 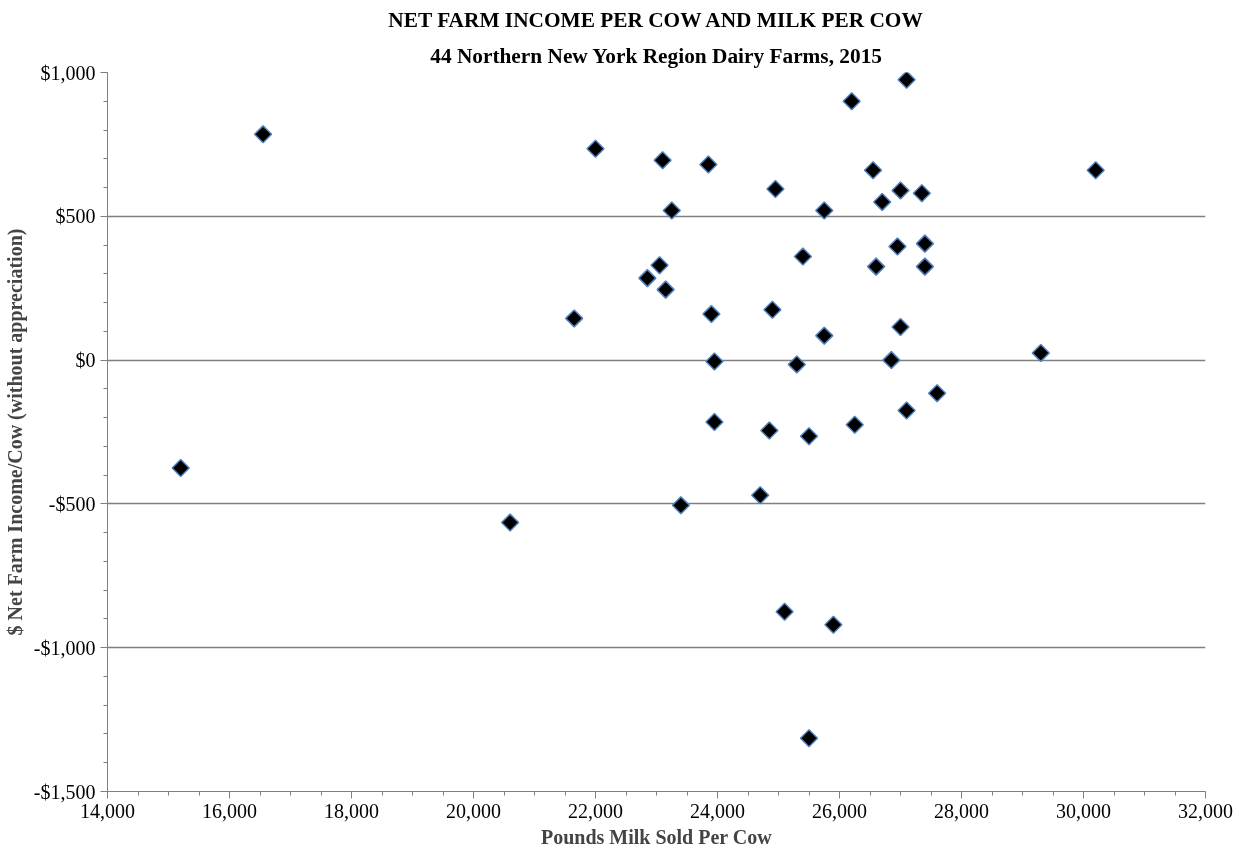 I want to click on y-axis-title: $ Net Farm Income/Cow (without appreciation), so click(x=15, y=432).